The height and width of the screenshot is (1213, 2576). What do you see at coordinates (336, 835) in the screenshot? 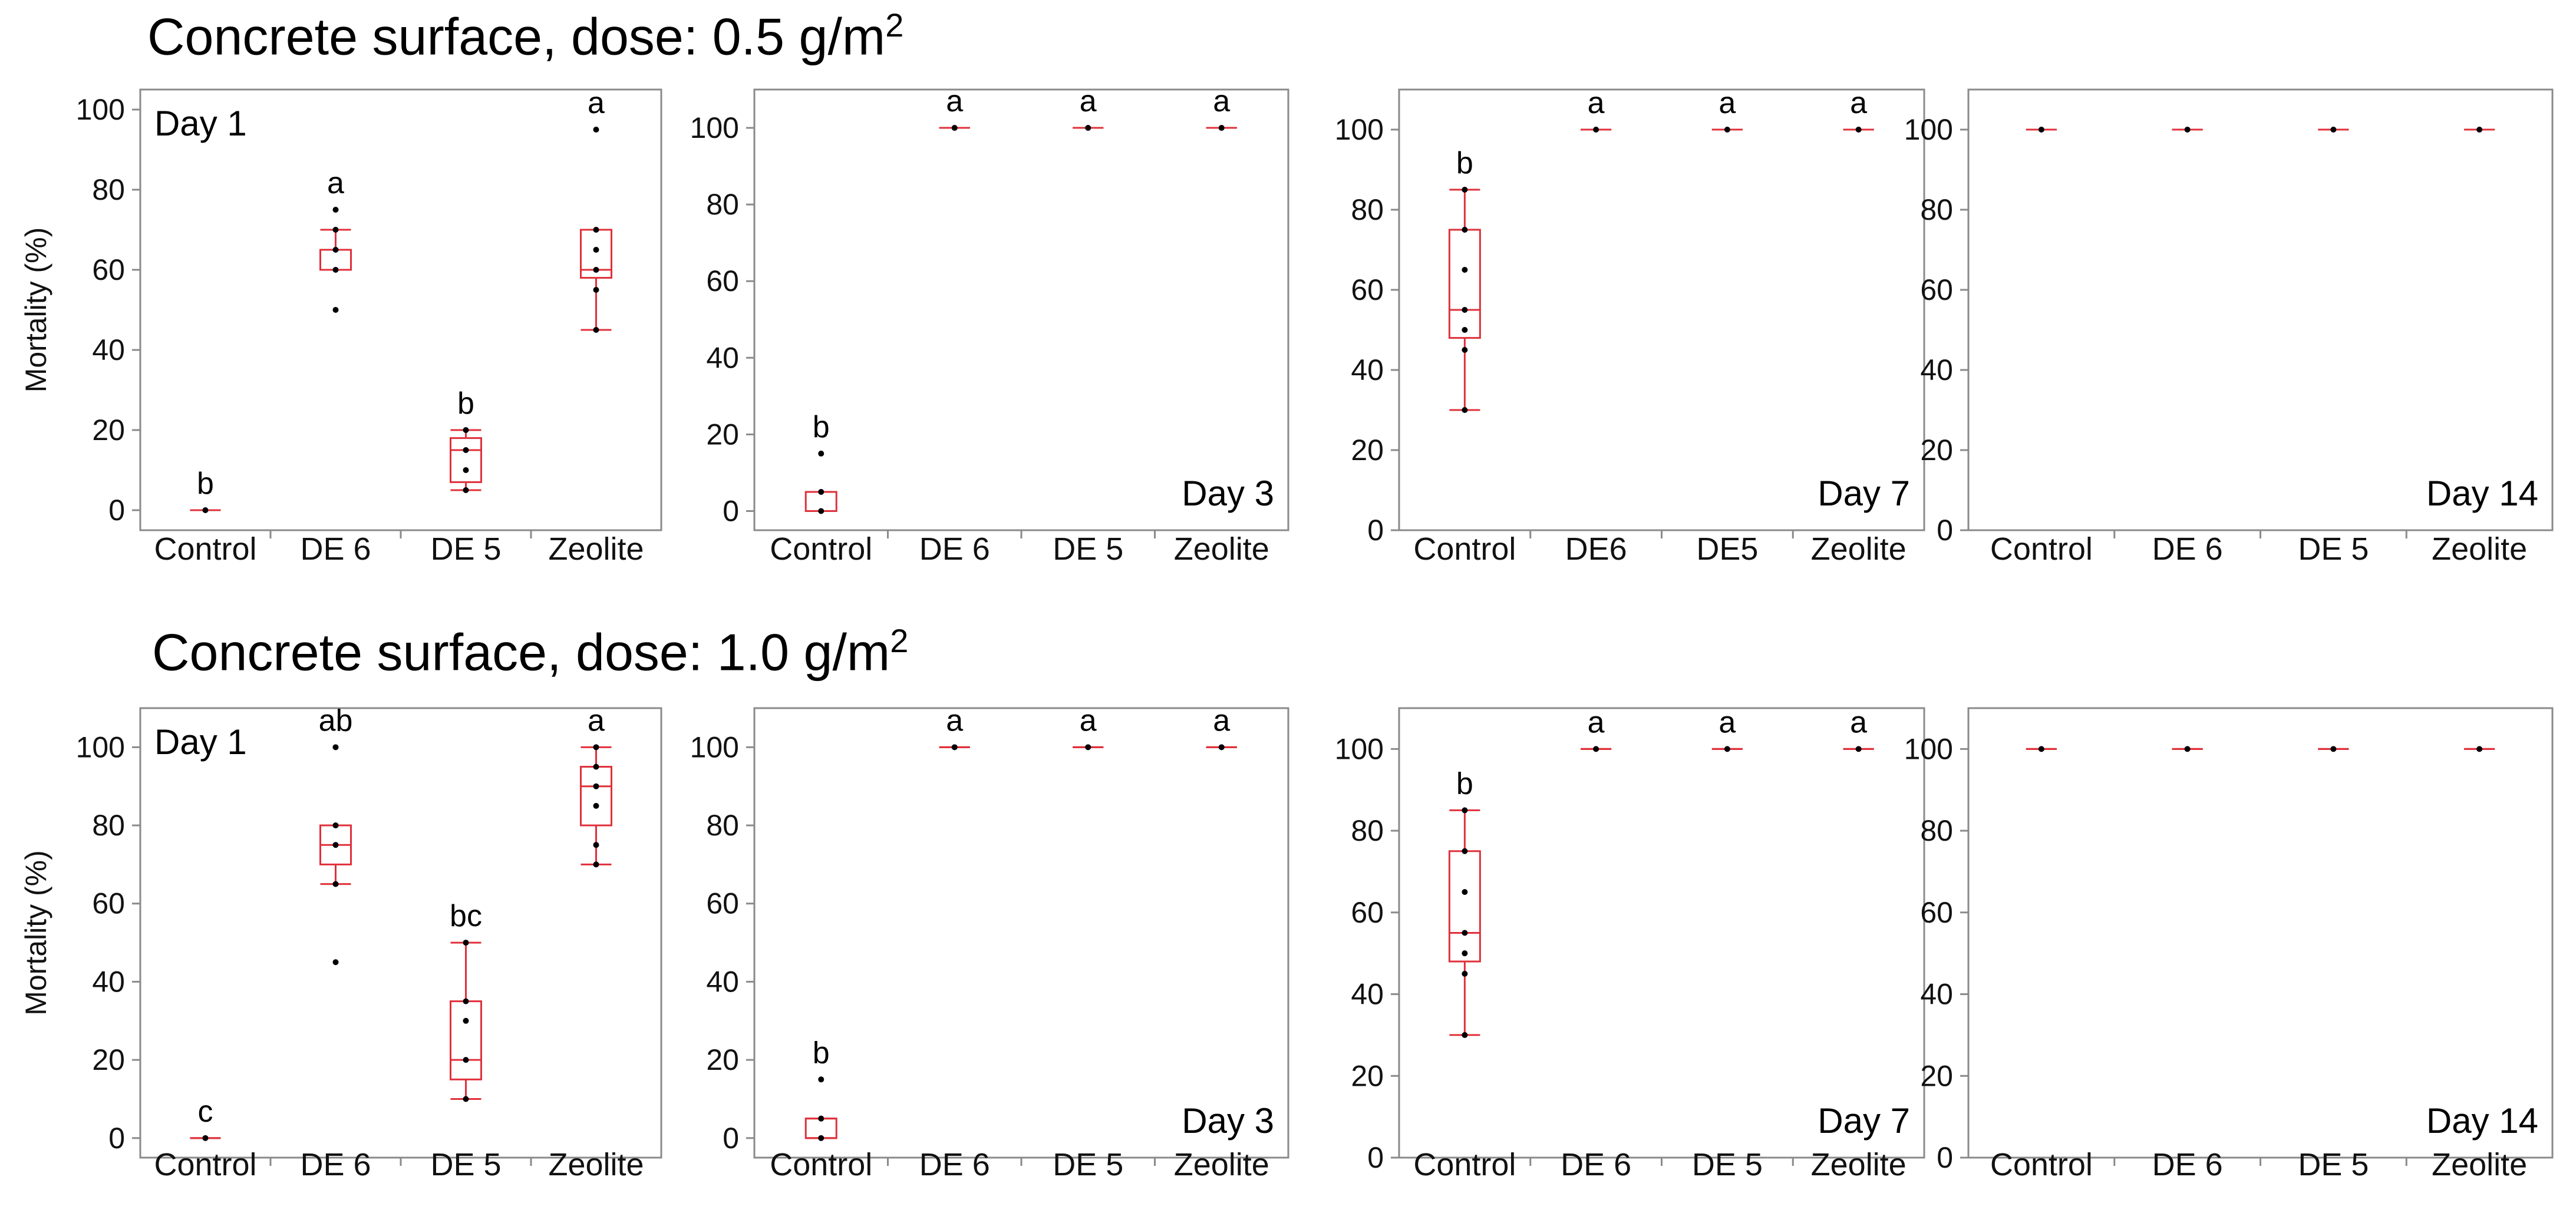
I see `box-de-6: ab` at bounding box center [336, 835].